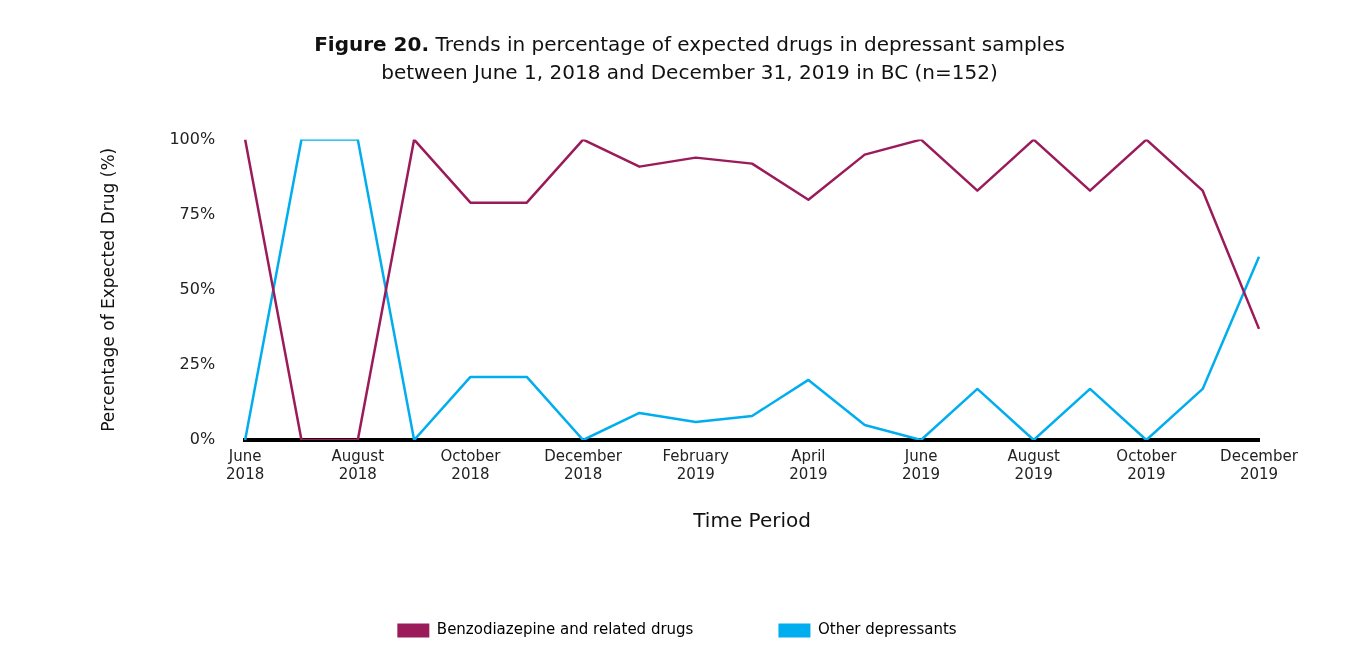  Describe the element at coordinates (751, 520) in the screenshot. I see `x-axis-title: Time Period` at that location.